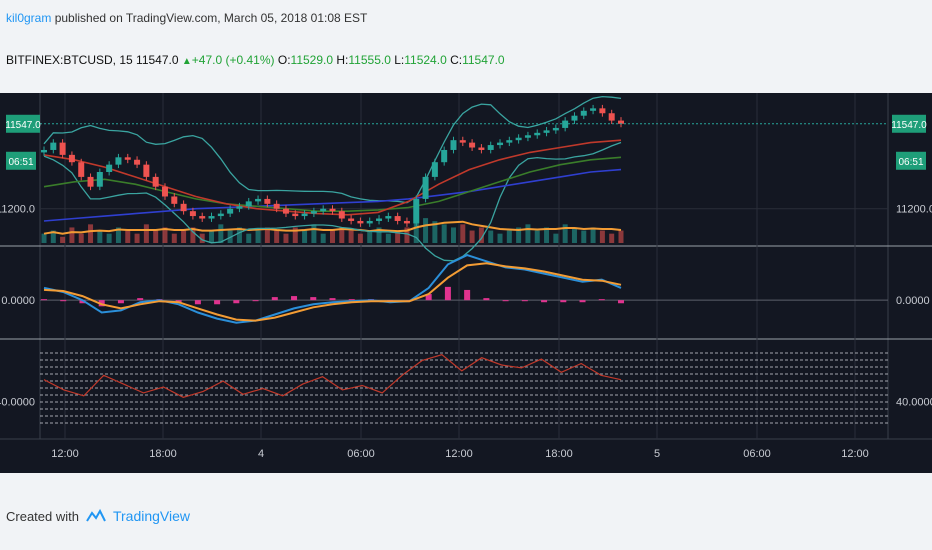 This screenshot has width=932, height=550. I want to click on countdown-badge-right-text: 06:51, so click(910, 162).